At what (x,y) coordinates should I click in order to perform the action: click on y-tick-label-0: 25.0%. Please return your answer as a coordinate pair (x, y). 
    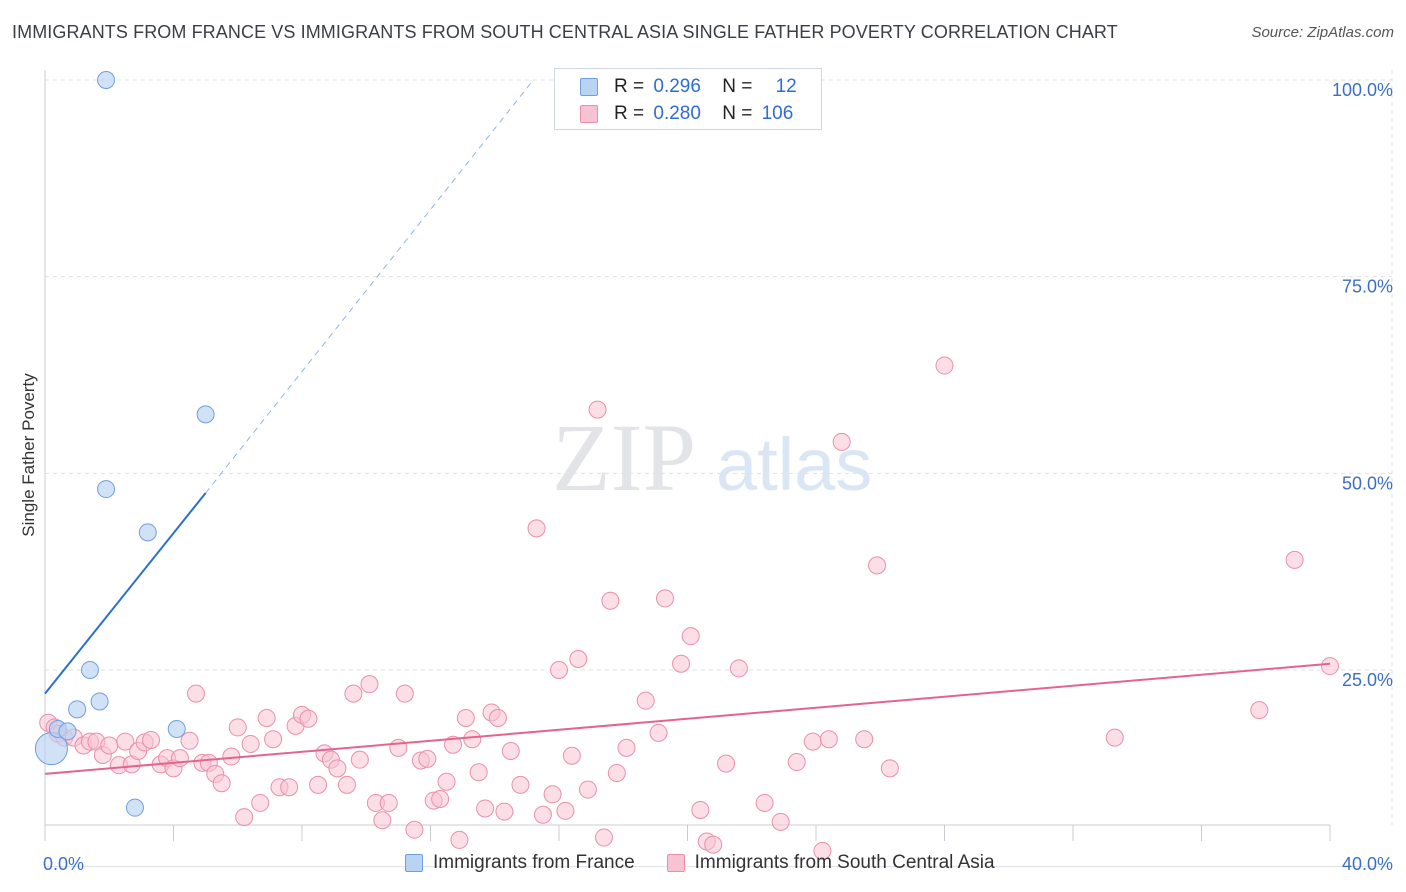
    Looking at the image, I should click on (1367, 680).